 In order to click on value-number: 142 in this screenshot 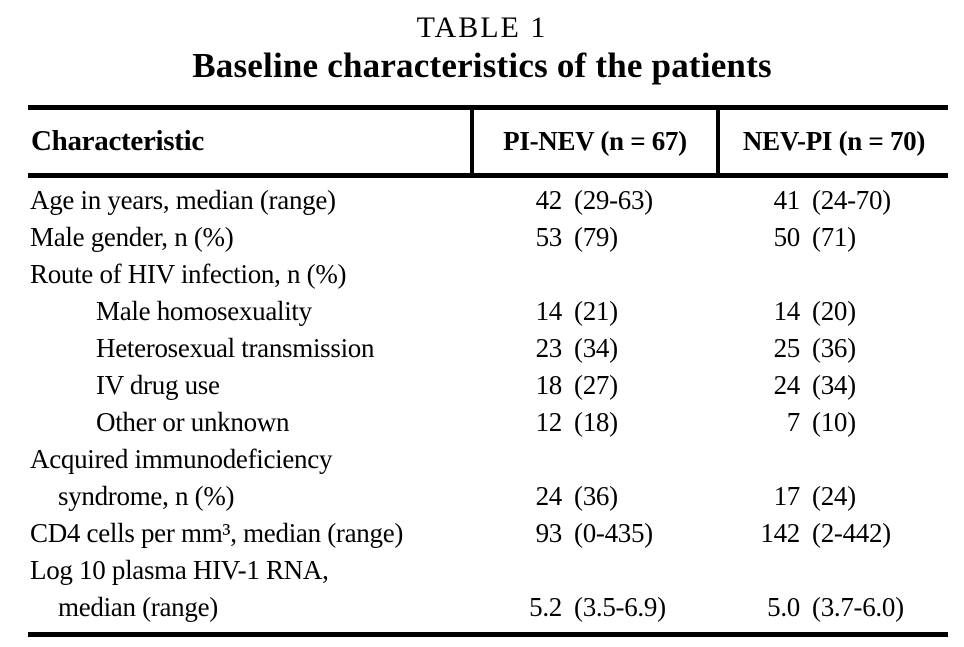, I will do `click(780, 533)`.